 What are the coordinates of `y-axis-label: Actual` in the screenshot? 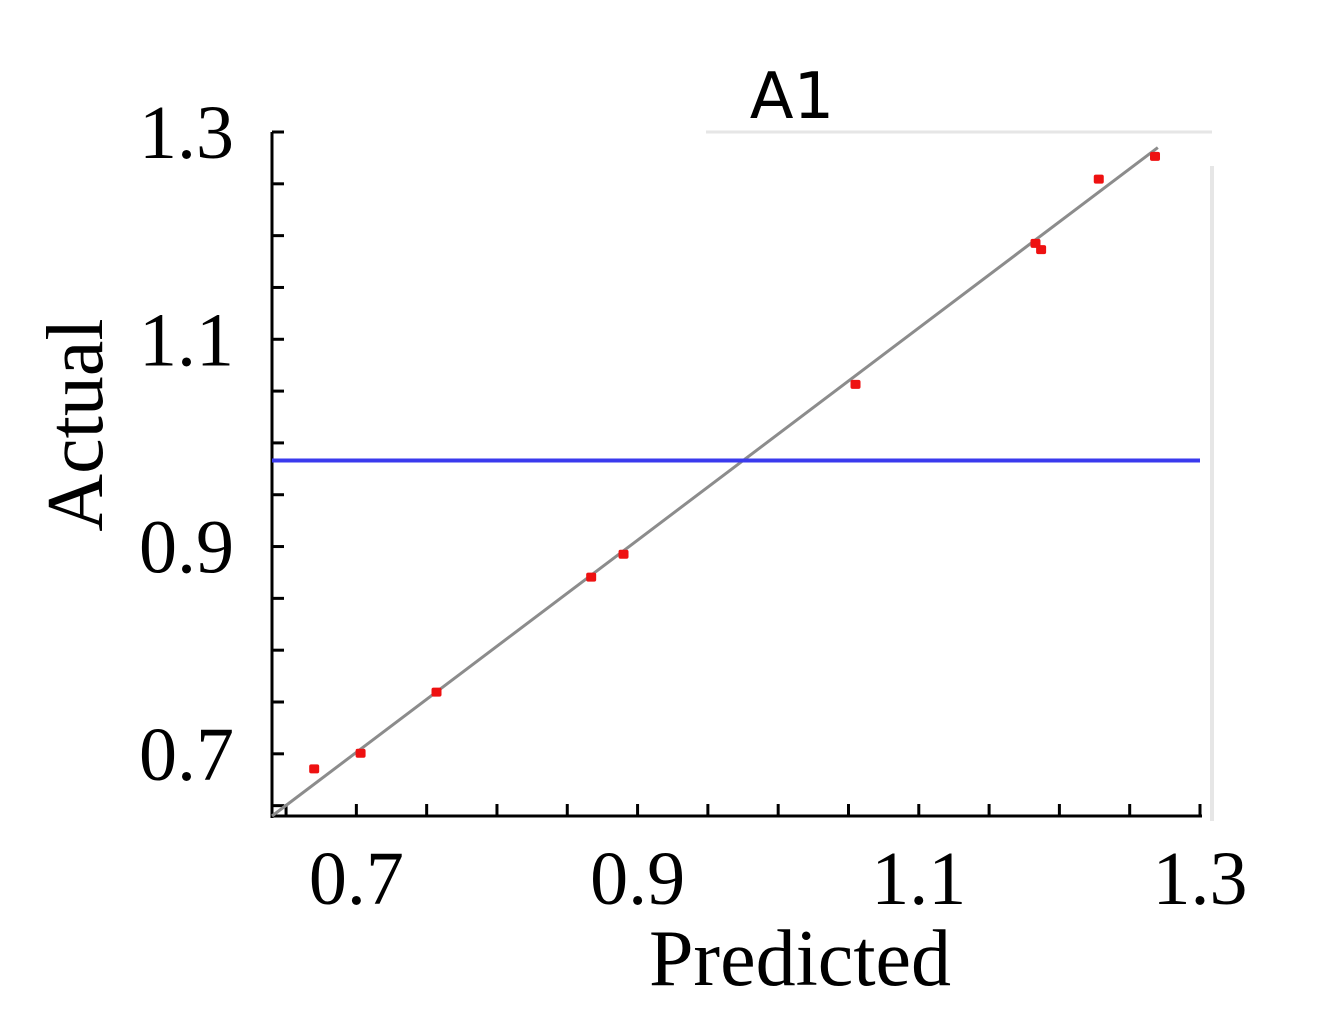 It's located at (76, 424).